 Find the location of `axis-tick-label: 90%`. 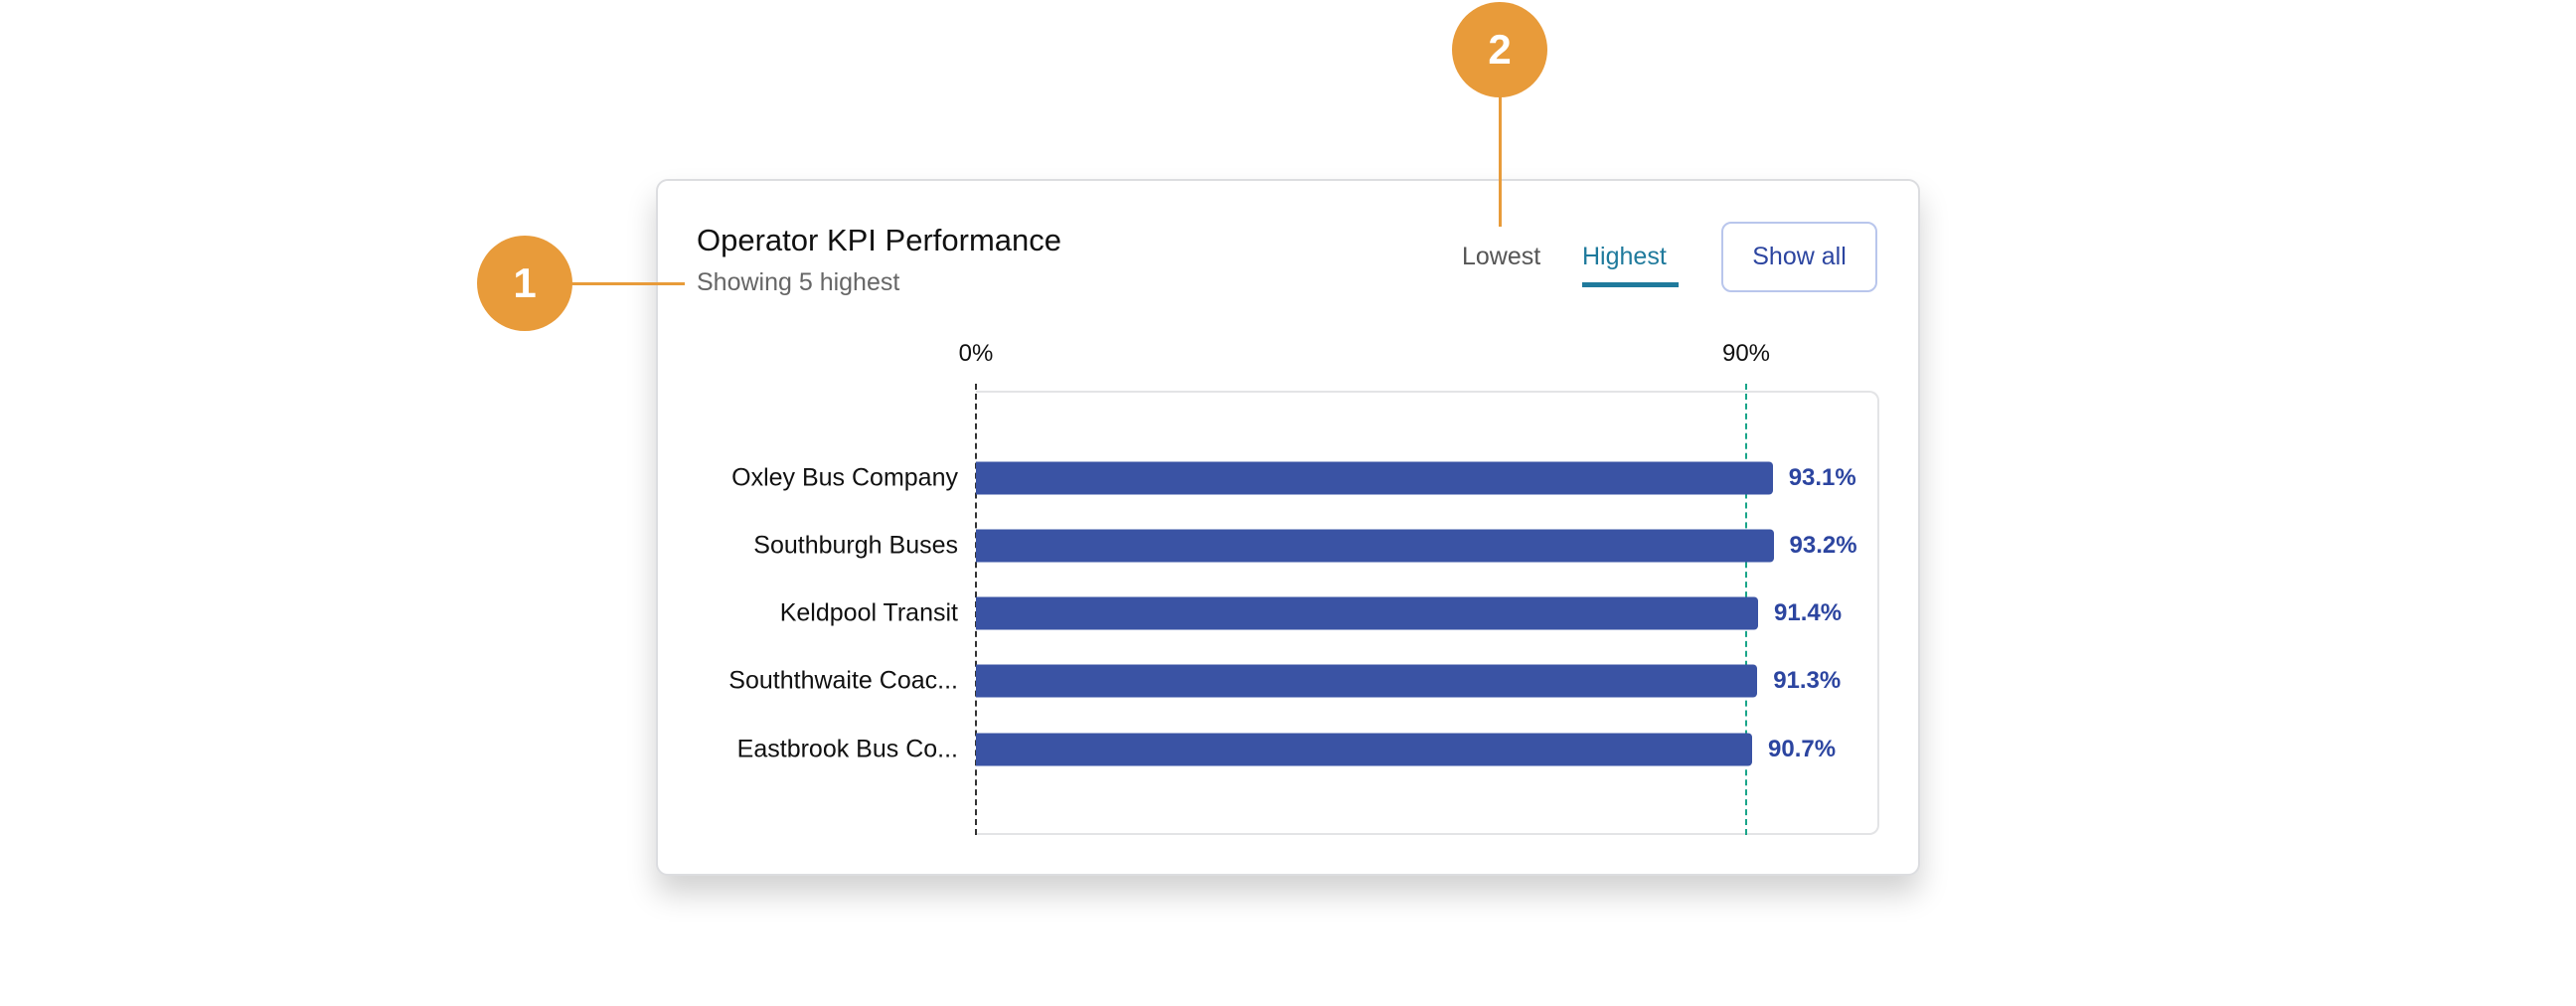

axis-tick-label: 90% is located at coordinates (1746, 353).